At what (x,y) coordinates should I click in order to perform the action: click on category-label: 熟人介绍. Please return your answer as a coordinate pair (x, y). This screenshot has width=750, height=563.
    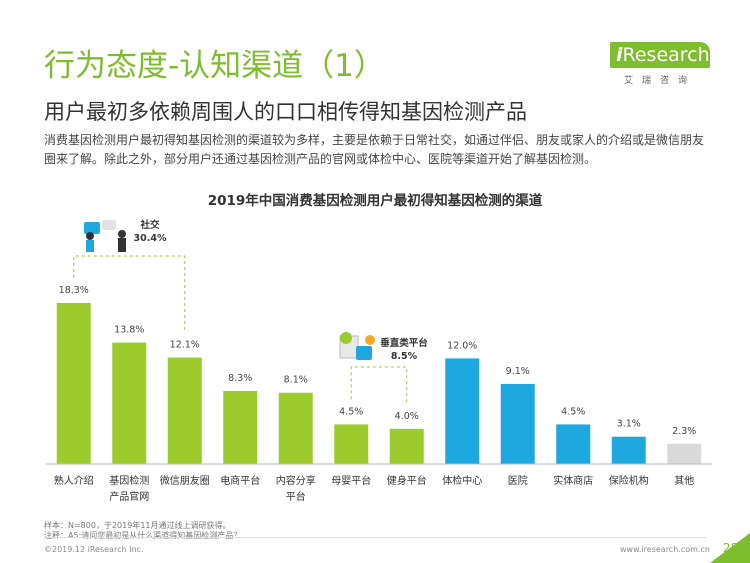
    Looking at the image, I should click on (74, 480).